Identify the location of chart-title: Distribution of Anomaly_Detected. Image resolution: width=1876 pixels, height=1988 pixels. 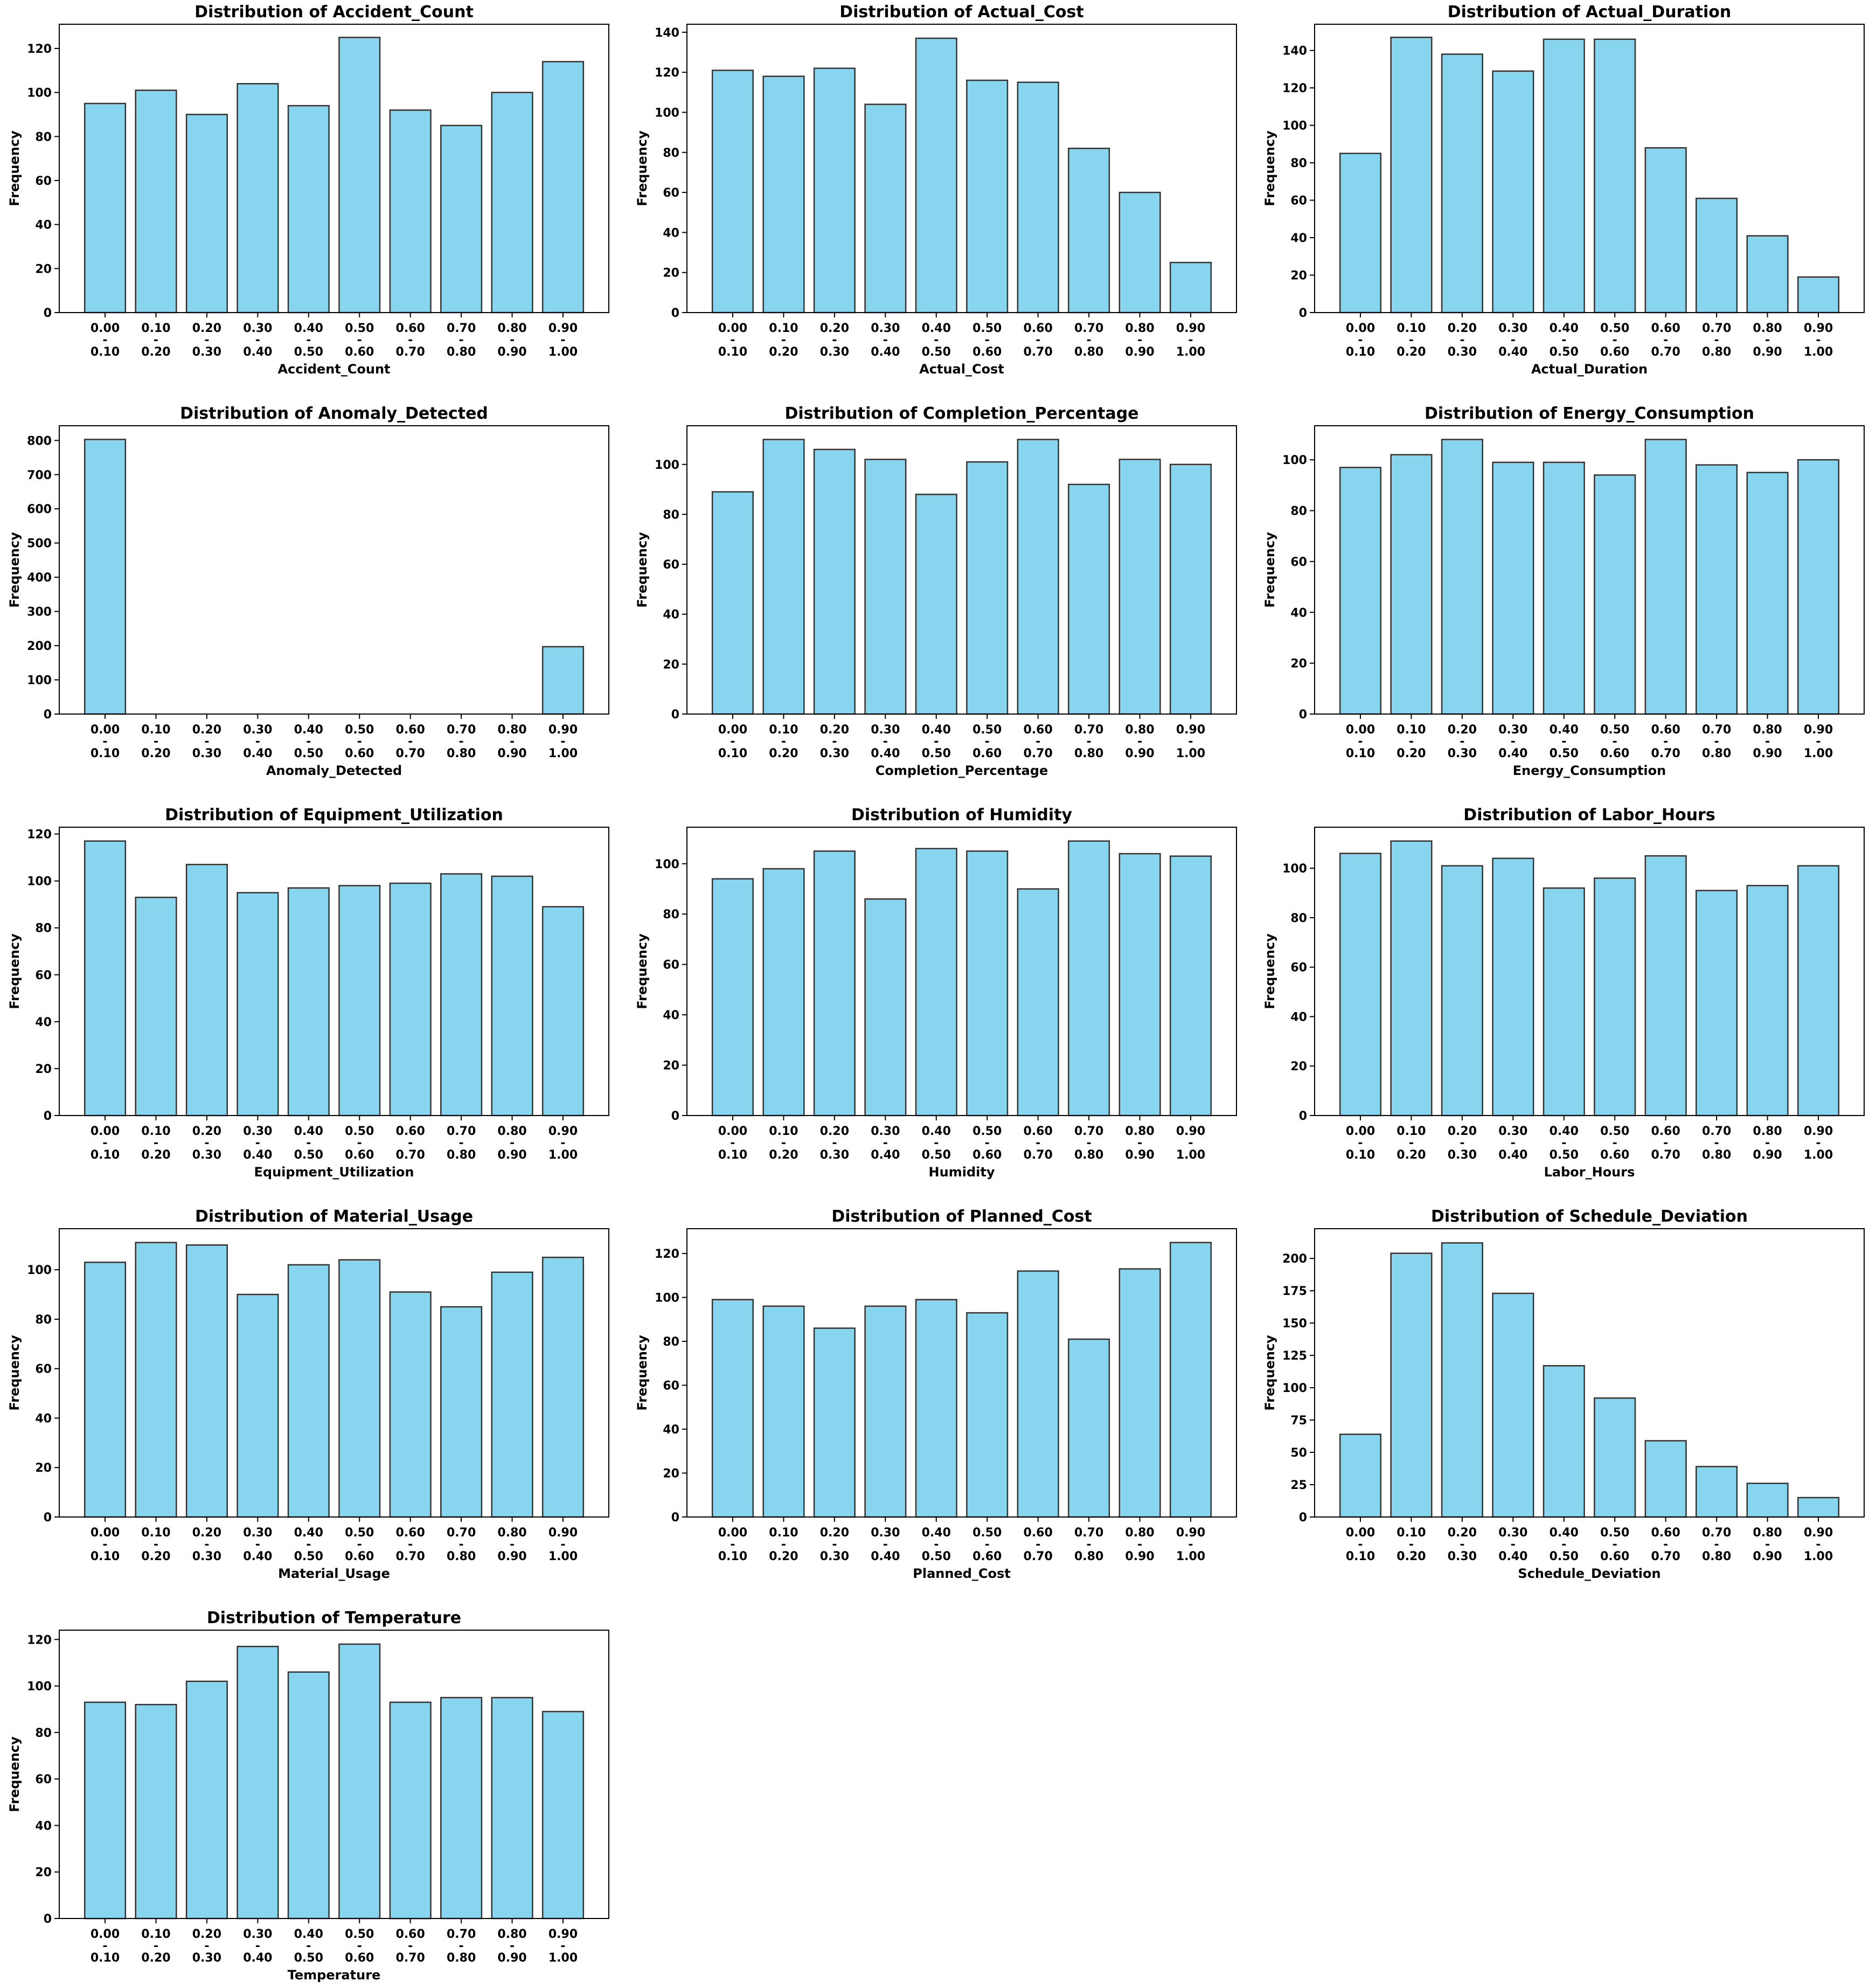
(334, 414).